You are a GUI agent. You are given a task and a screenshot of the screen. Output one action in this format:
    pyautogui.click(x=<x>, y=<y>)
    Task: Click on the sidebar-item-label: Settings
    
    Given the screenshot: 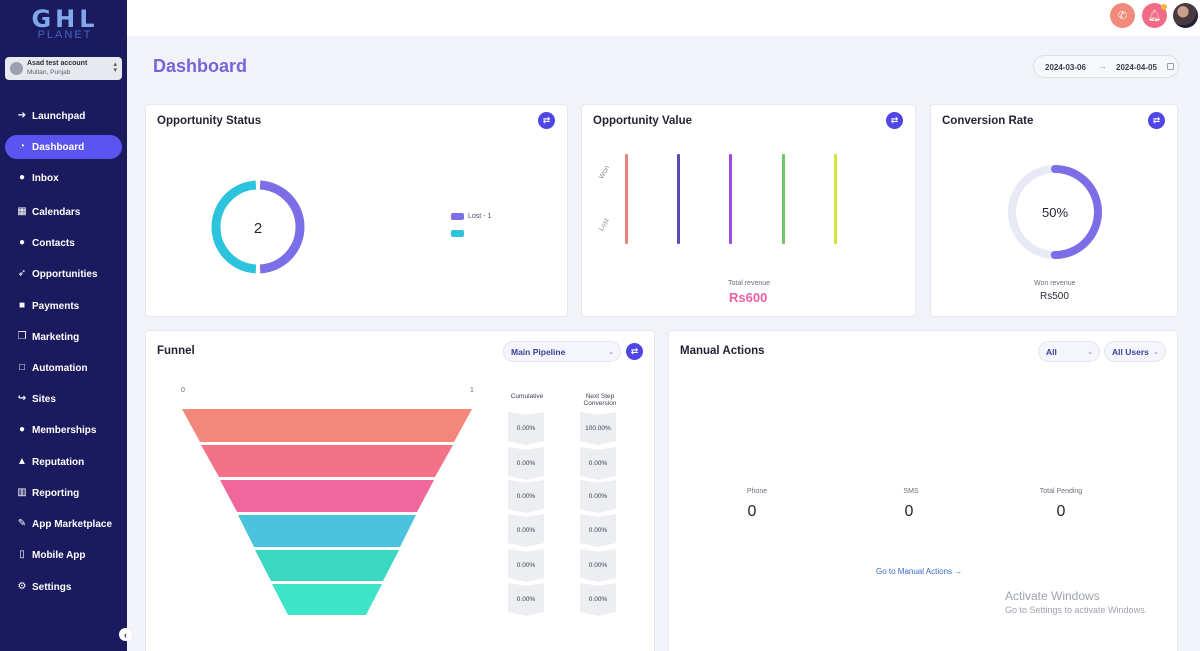 What is the action you would take?
    pyautogui.click(x=52, y=587)
    